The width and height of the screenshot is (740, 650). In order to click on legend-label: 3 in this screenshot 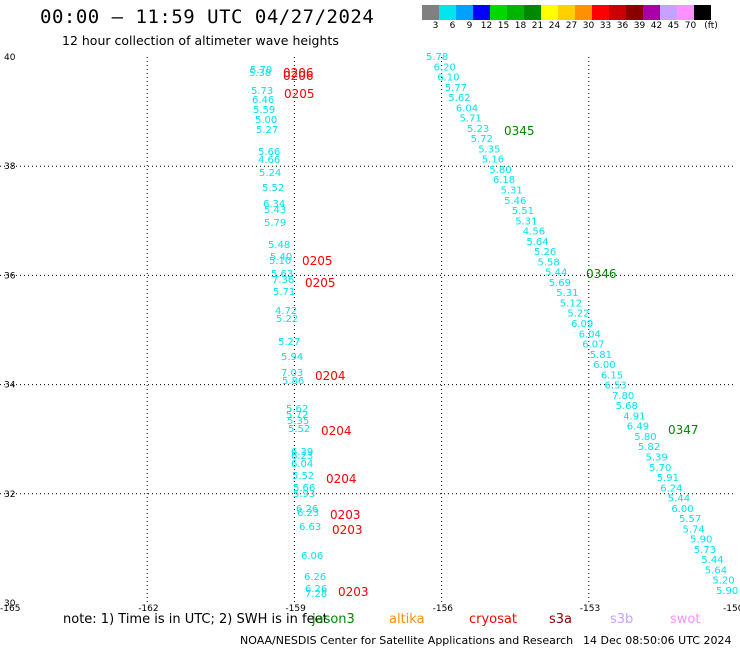, I will do `click(435, 26)`.